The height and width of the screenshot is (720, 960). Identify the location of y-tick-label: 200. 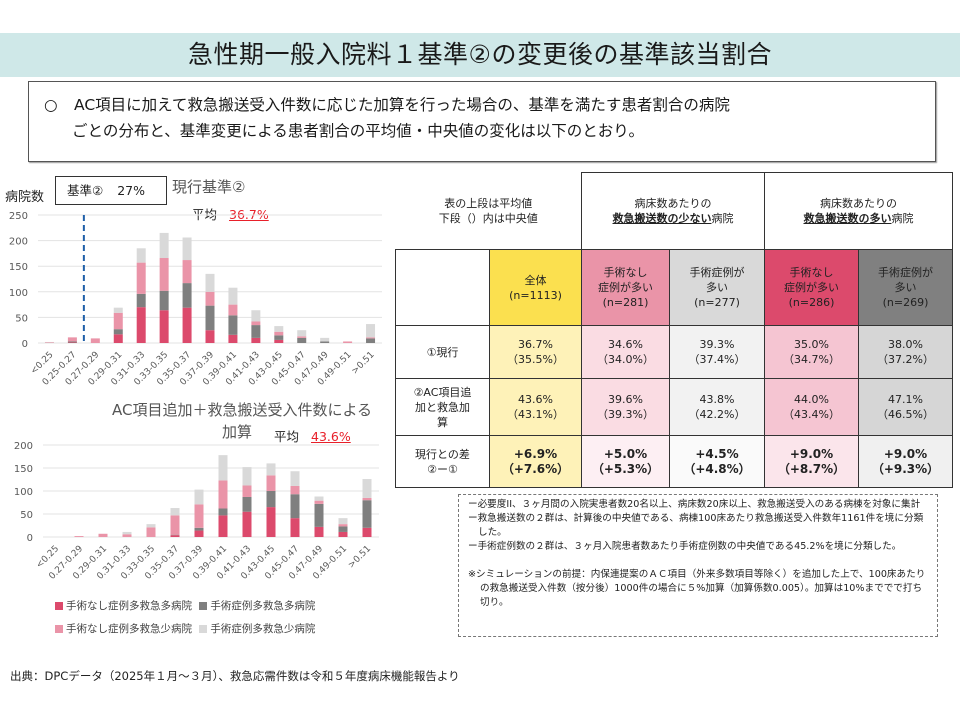
(18, 242).